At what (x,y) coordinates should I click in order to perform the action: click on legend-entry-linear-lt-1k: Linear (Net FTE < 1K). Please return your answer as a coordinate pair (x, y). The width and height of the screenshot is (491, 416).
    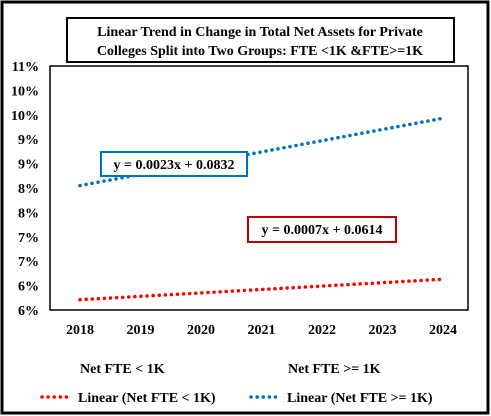
    Looking at the image, I should click on (147, 398).